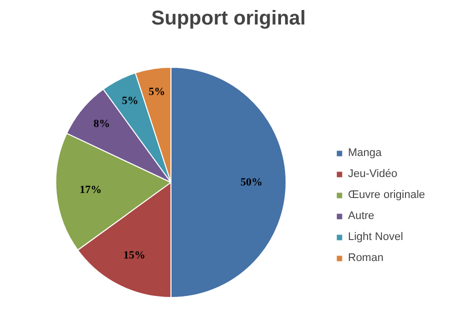 The width and height of the screenshot is (456, 334). What do you see at coordinates (361, 216) in the screenshot?
I see `legend-label: Autre` at bounding box center [361, 216].